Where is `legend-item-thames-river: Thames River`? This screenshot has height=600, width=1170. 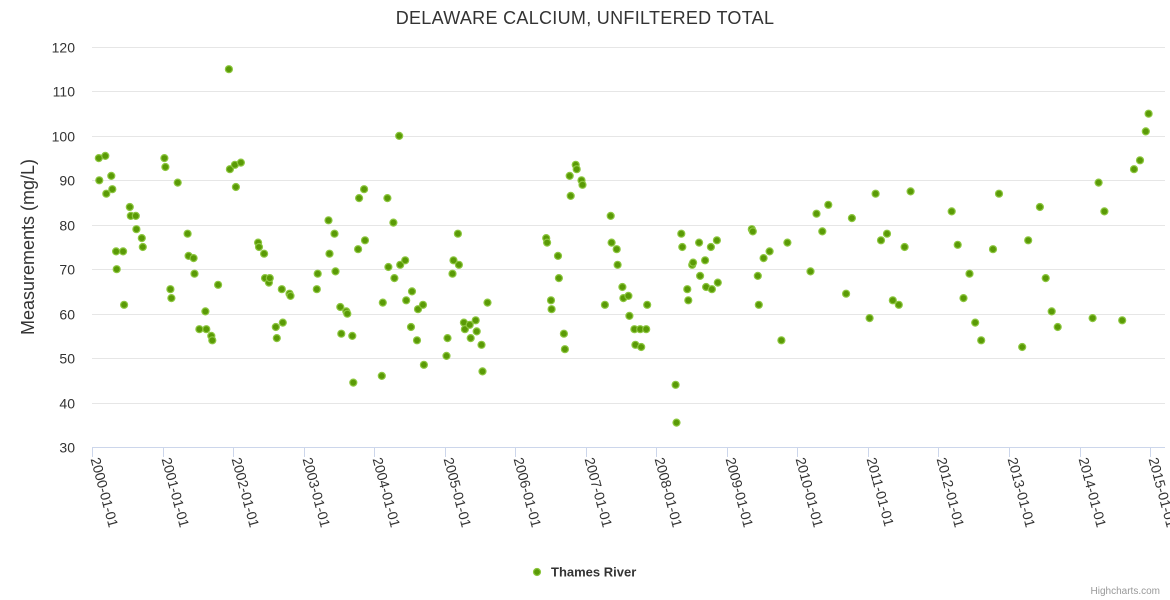 legend-item-thames-river: Thames River is located at coordinates (593, 572).